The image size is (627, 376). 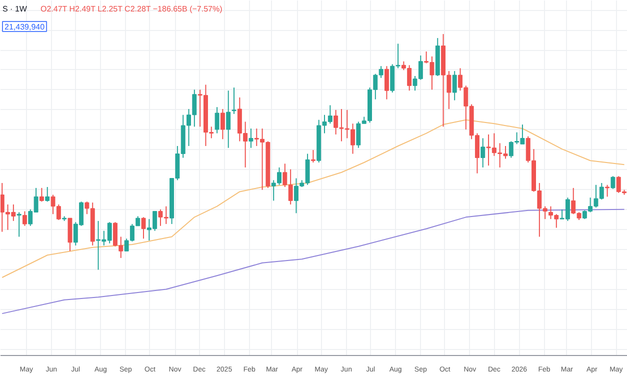 What do you see at coordinates (25, 27) in the screenshot?
I see `text: 21,439,940` at bounding box center [25, 27].